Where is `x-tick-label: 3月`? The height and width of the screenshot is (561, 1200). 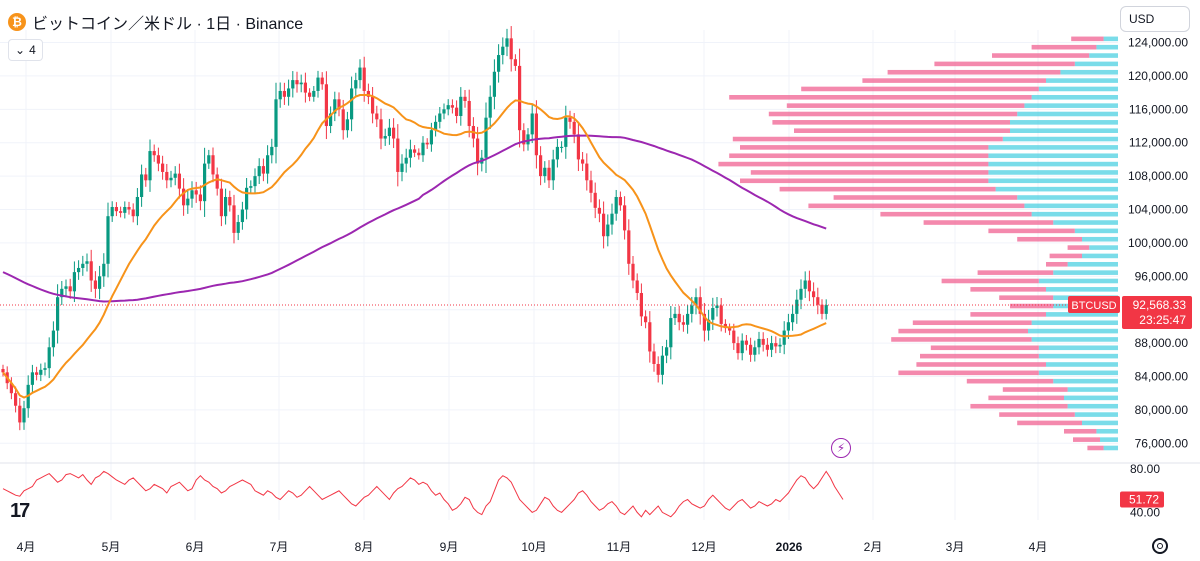
x-tick-label: 3月 is located at coordinates (955, 547).